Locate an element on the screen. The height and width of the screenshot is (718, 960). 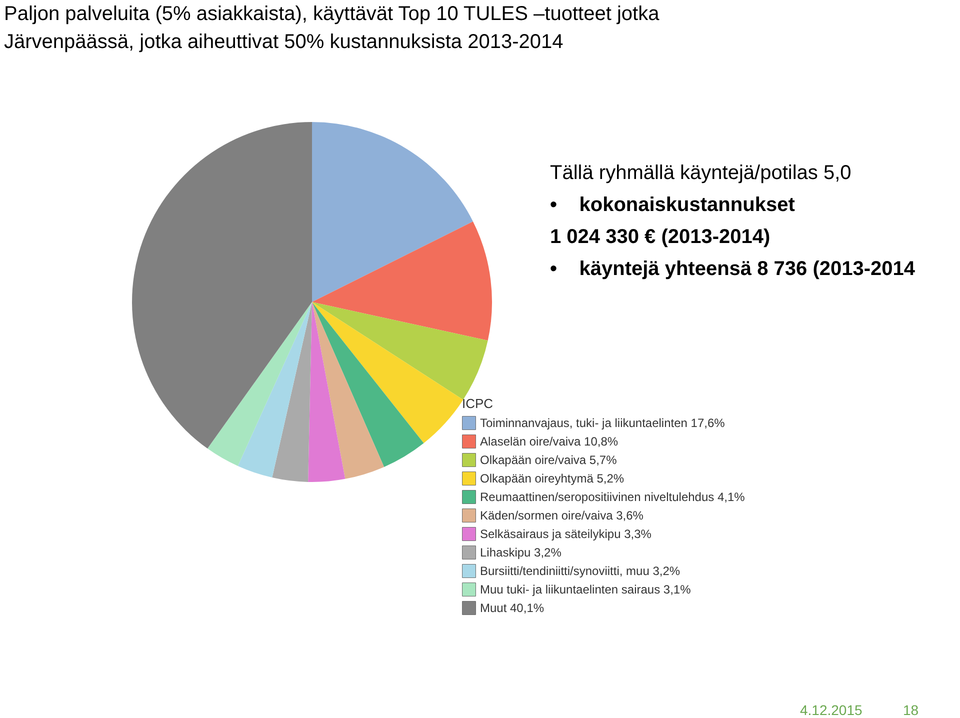
legend-label: Muu tuki- ja liikuntaelinten sairaus 3,1% is located at coordinates (586, 589).